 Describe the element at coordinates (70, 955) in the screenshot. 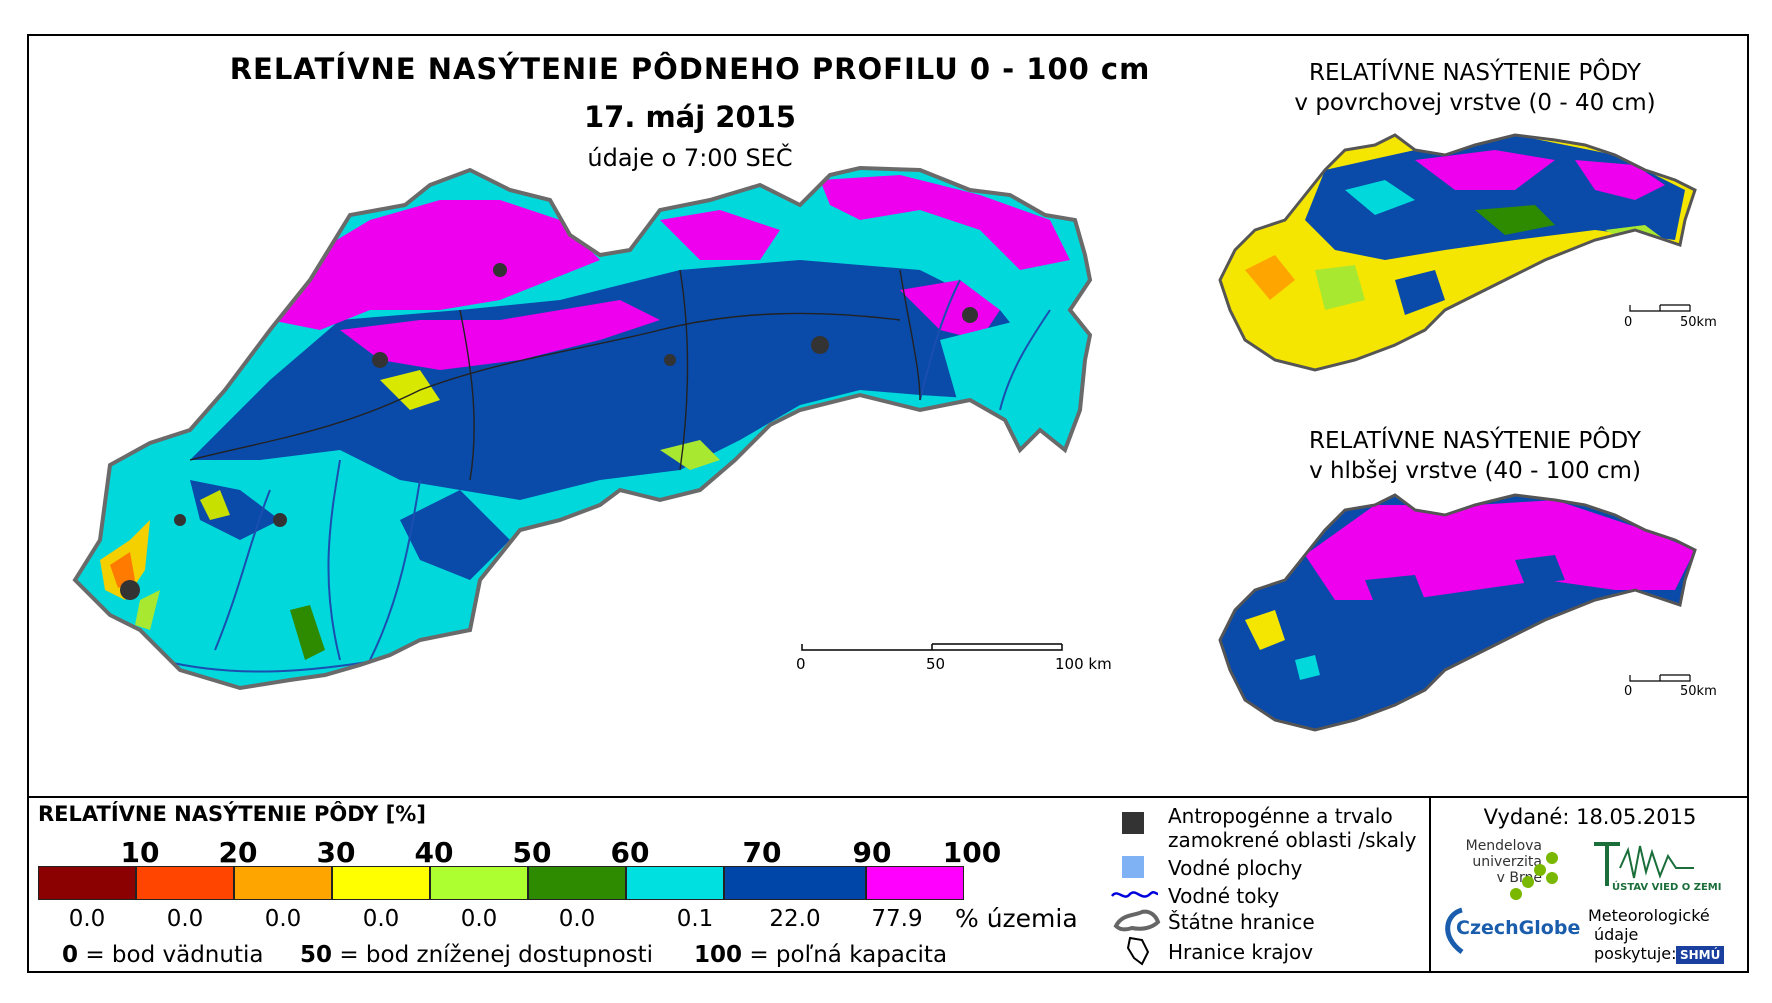

I see `legend-note-wilting-value: 0` at that location.